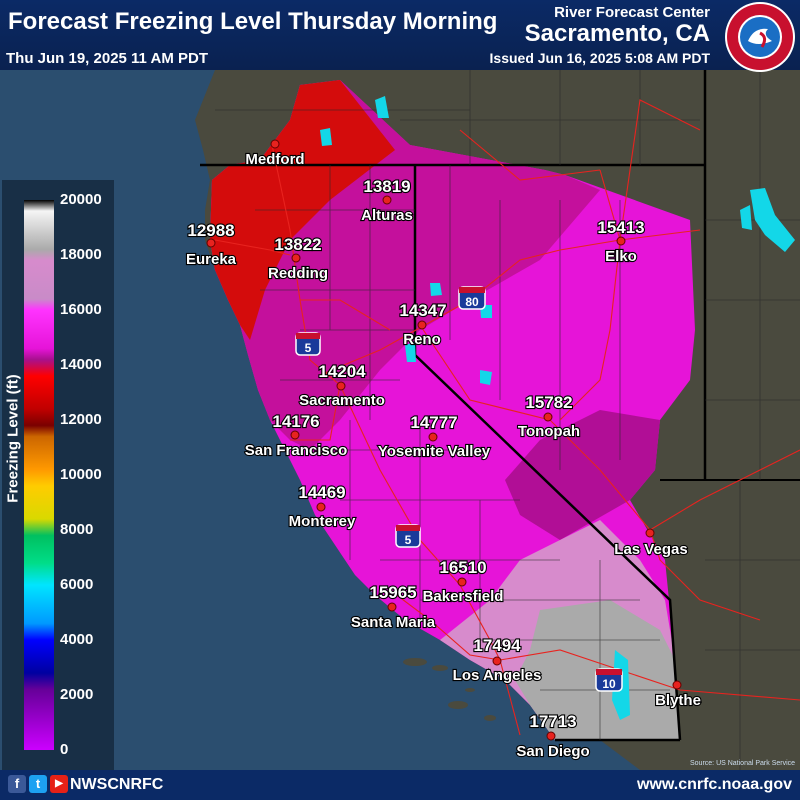  What do you see at coordinates (298, 258) in the screenshot?
I see `city-redding: 13822 Redding` at bounding box center [298, 258].